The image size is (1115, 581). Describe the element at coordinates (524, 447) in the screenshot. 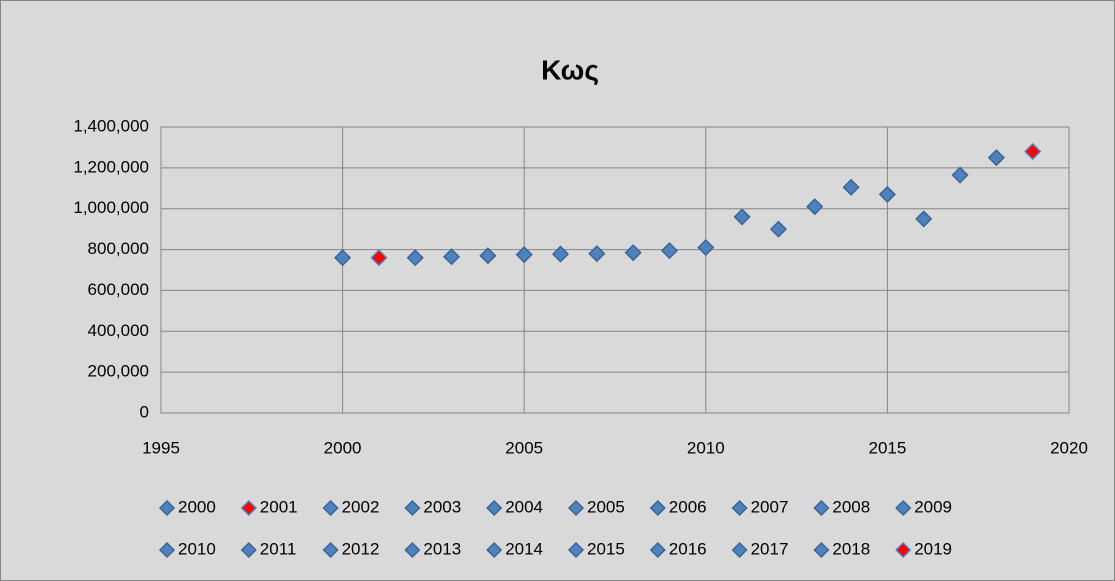

I see `x-tick-label: 2005` at that location.